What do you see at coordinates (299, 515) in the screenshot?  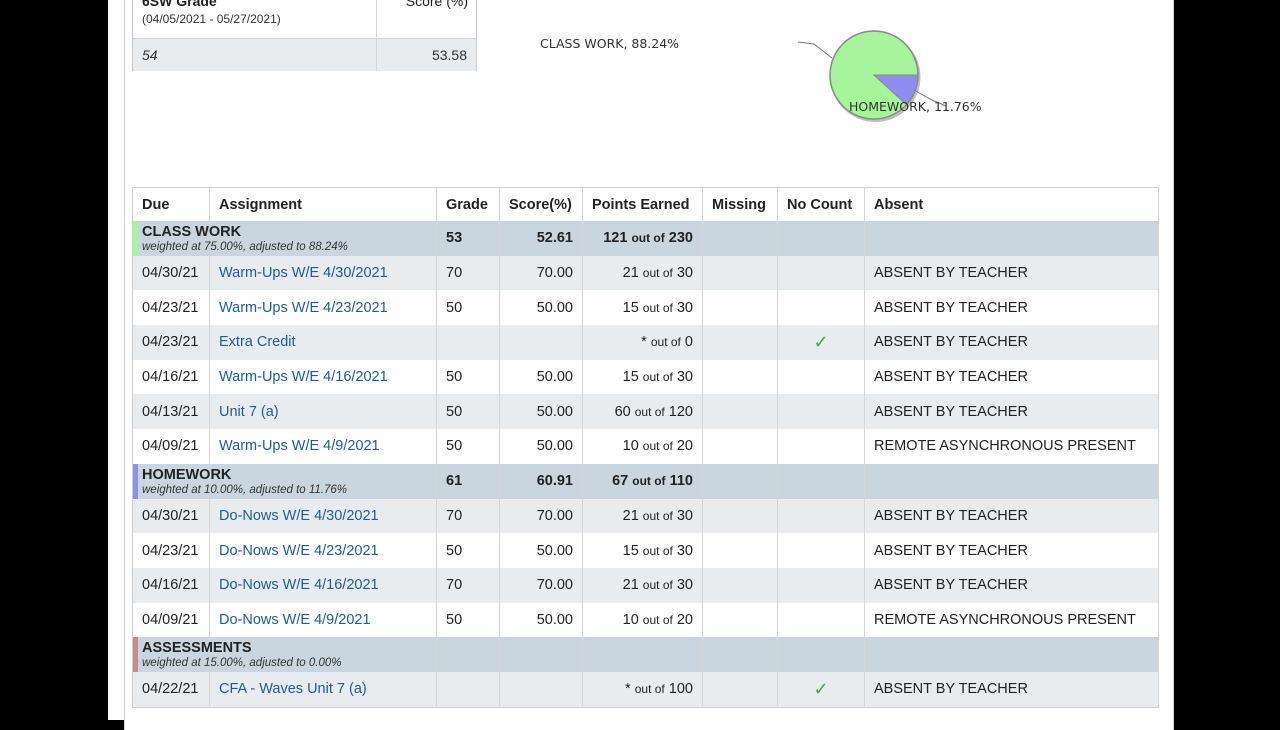 I see `assignment-link: Do-Nows W/E 4/30/2021` at bounding box center [299, 515].